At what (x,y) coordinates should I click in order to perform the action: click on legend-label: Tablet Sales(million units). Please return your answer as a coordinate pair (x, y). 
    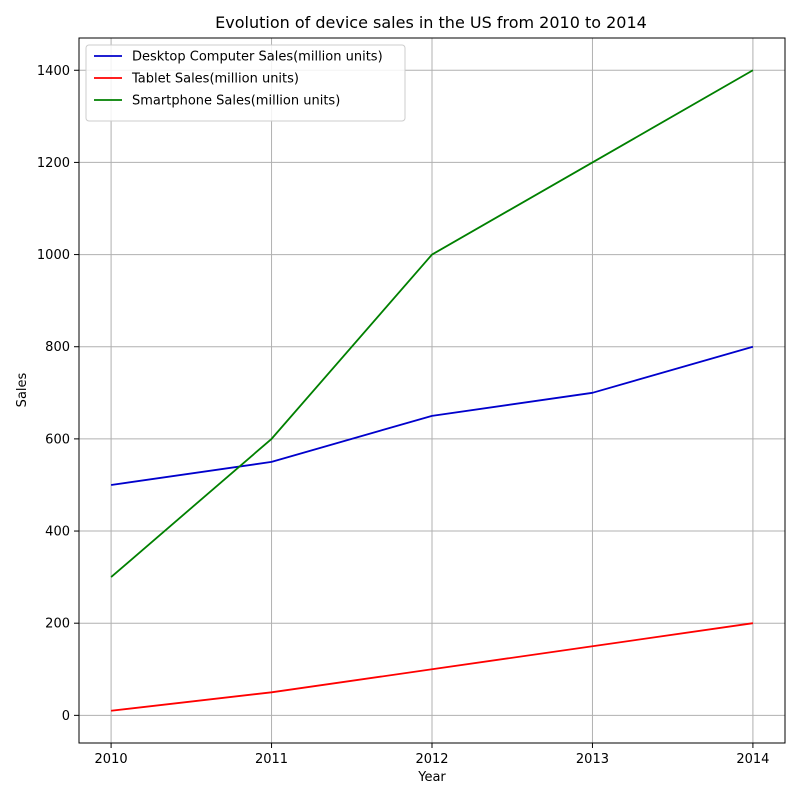
    Looking at the image, I should click on (215, 79).